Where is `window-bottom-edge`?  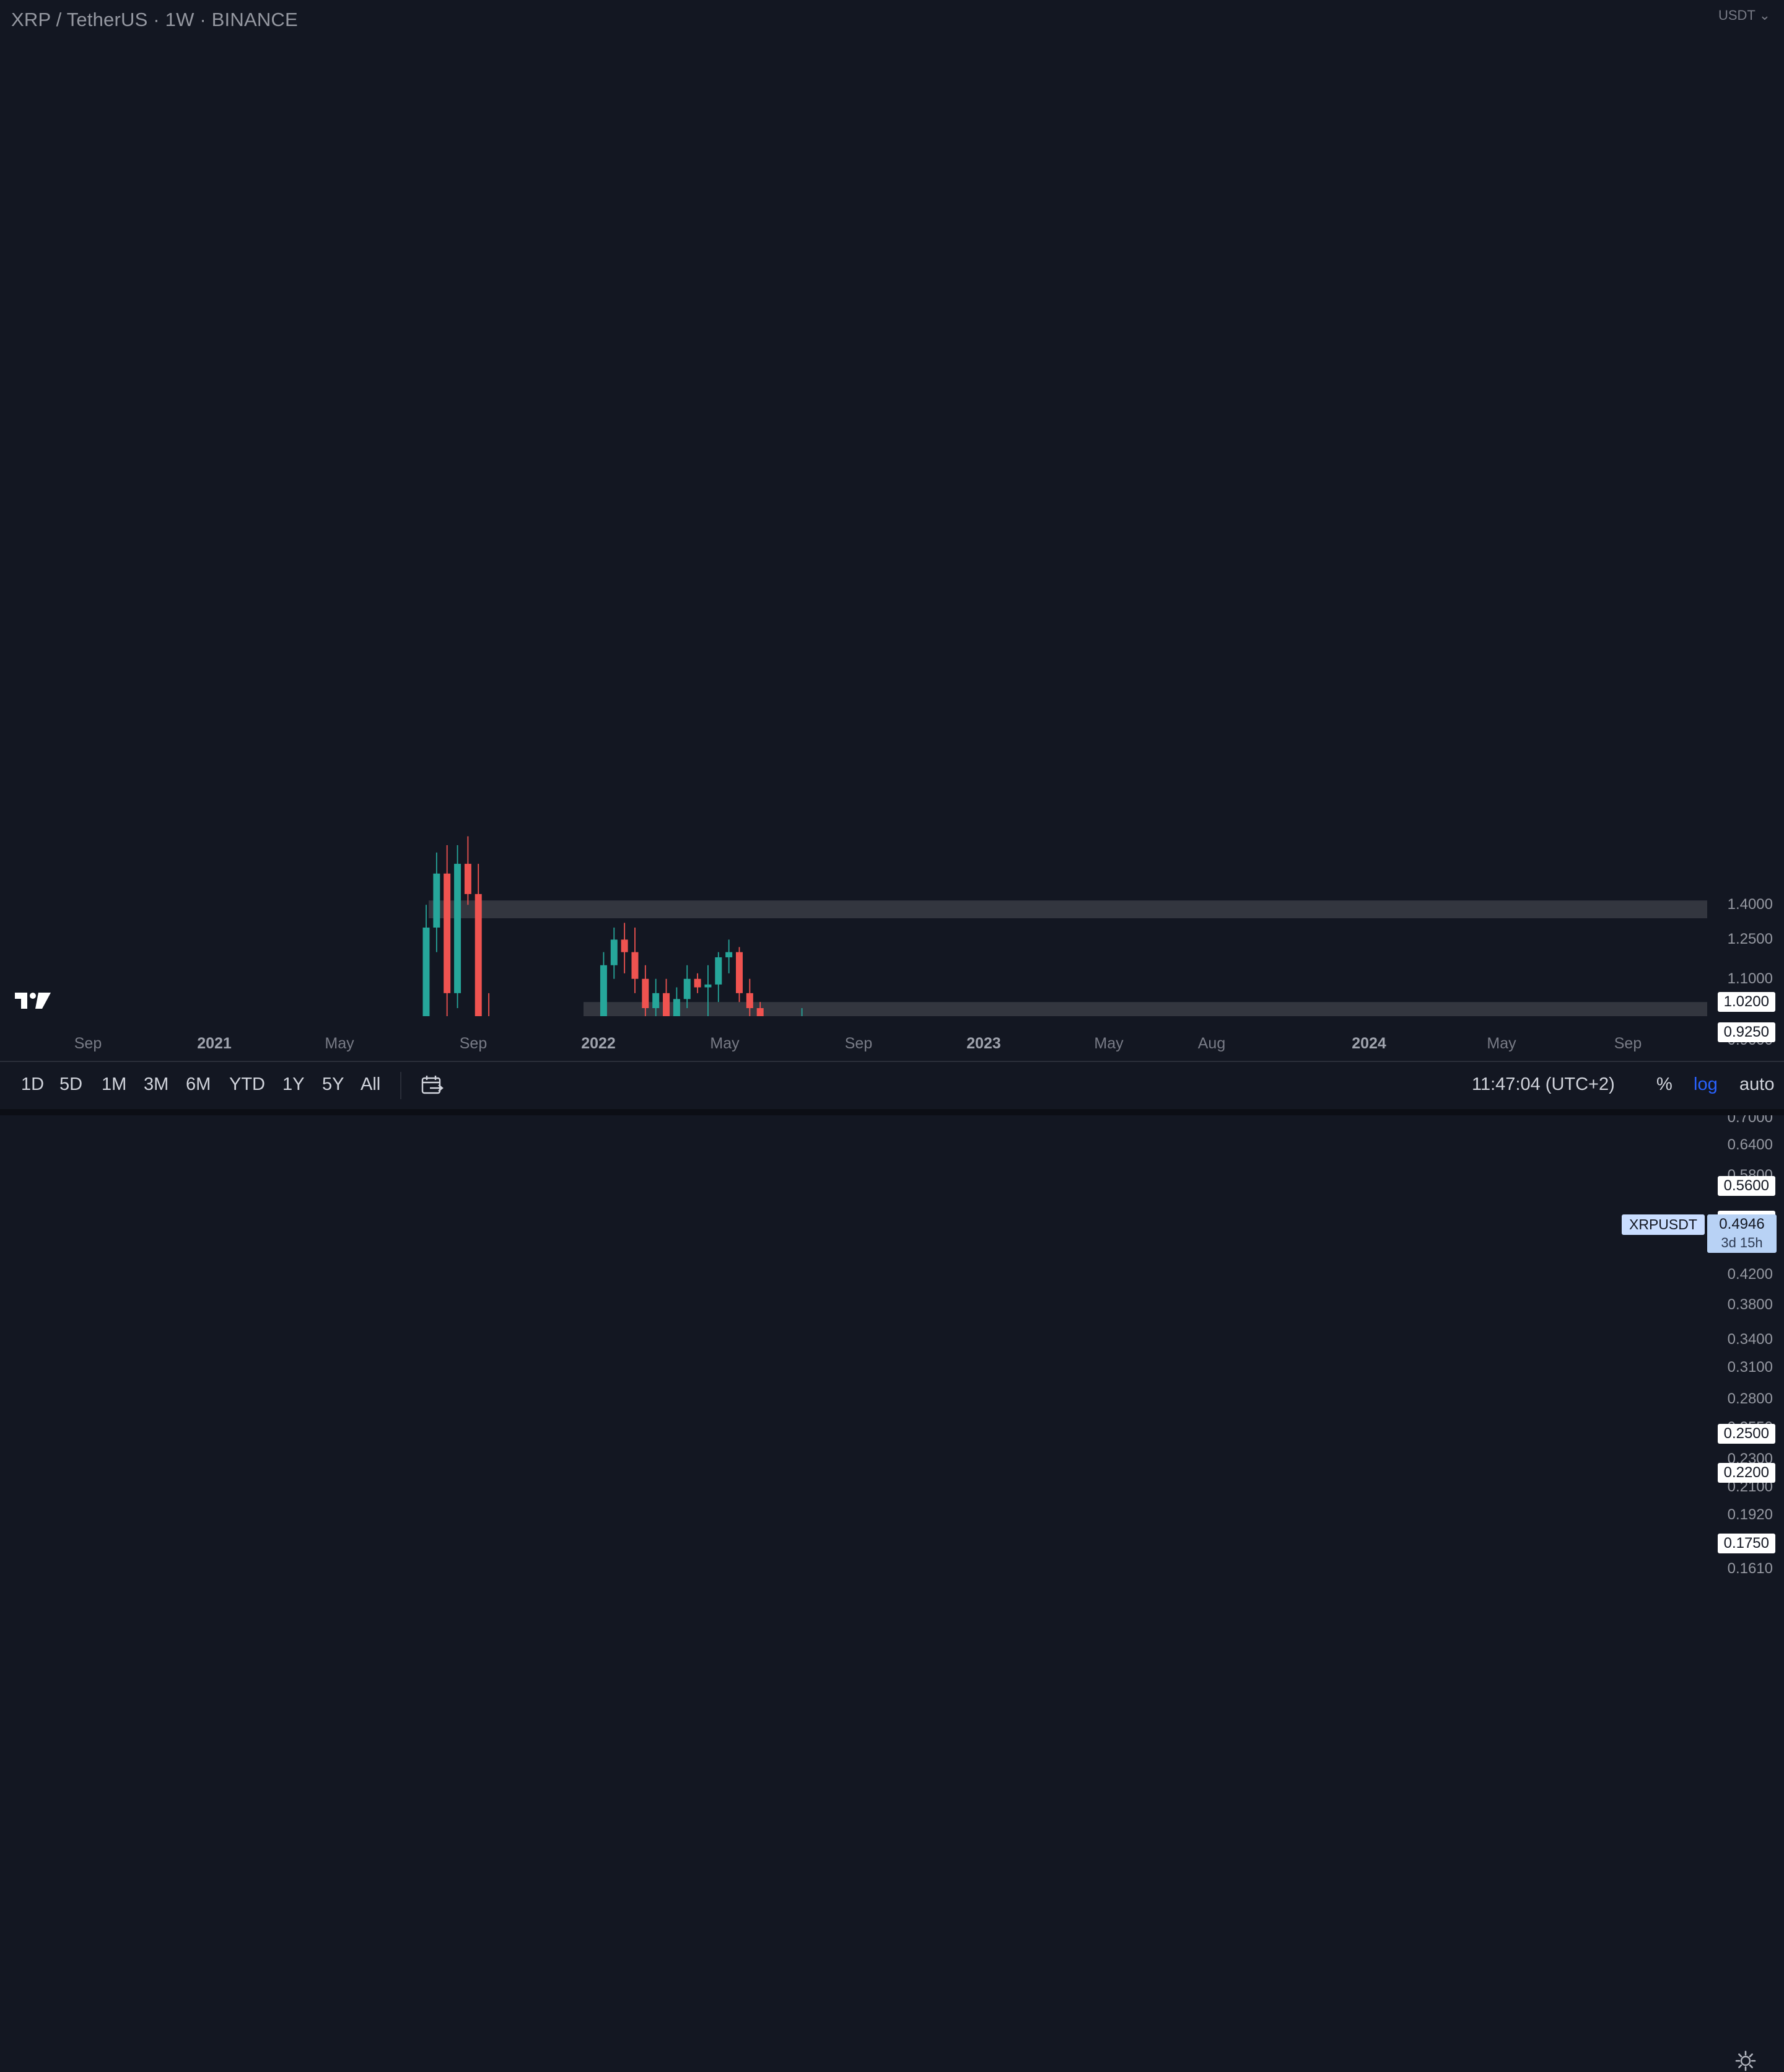 window-bottom-edge is located at coordinates (892, 1112).